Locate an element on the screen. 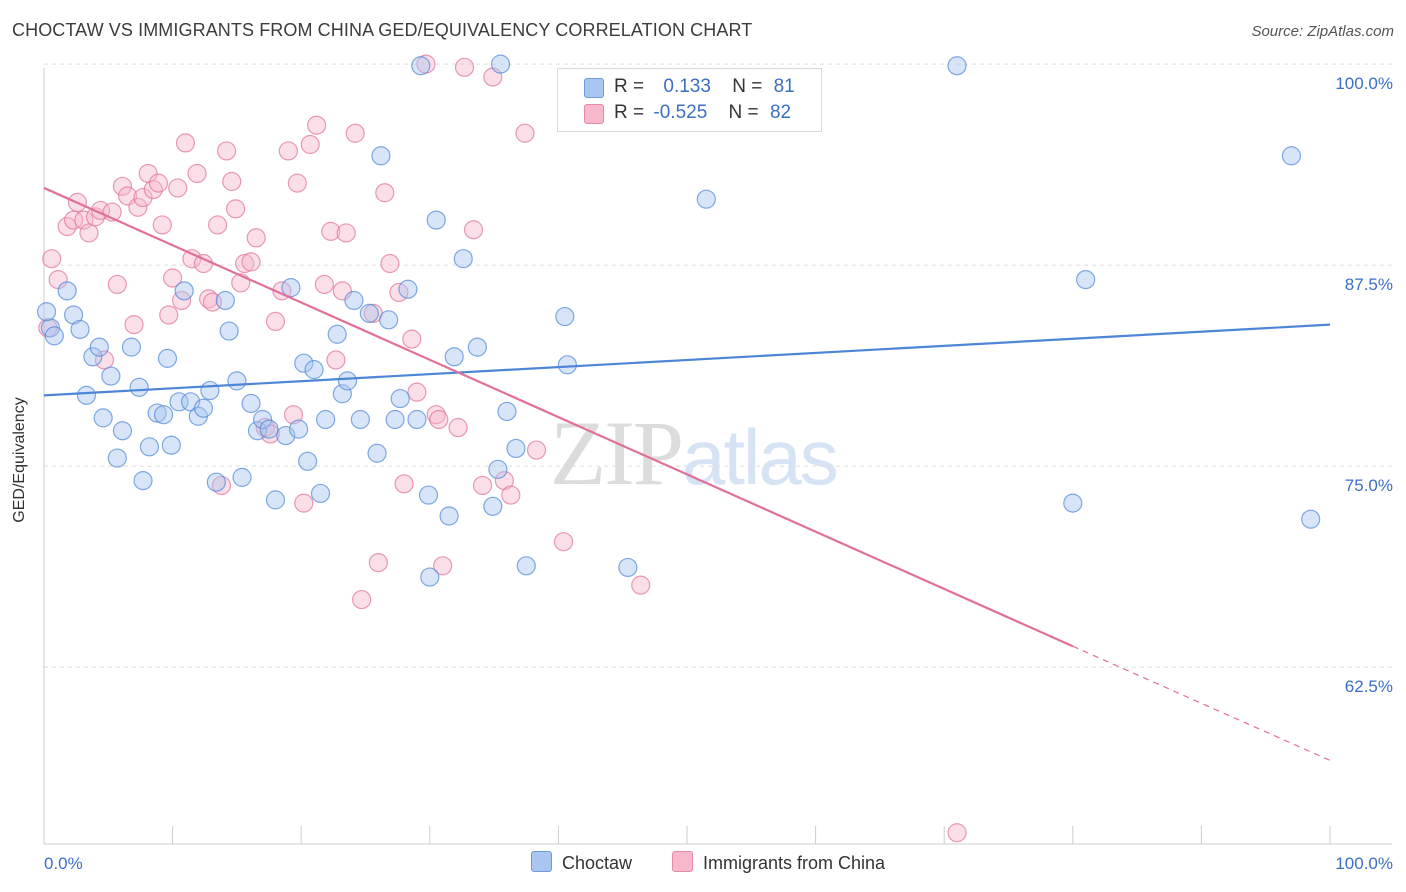 This screenshot has width=1406, height=892. watermark-atlas: atlas is located at coordinates (760, 457).